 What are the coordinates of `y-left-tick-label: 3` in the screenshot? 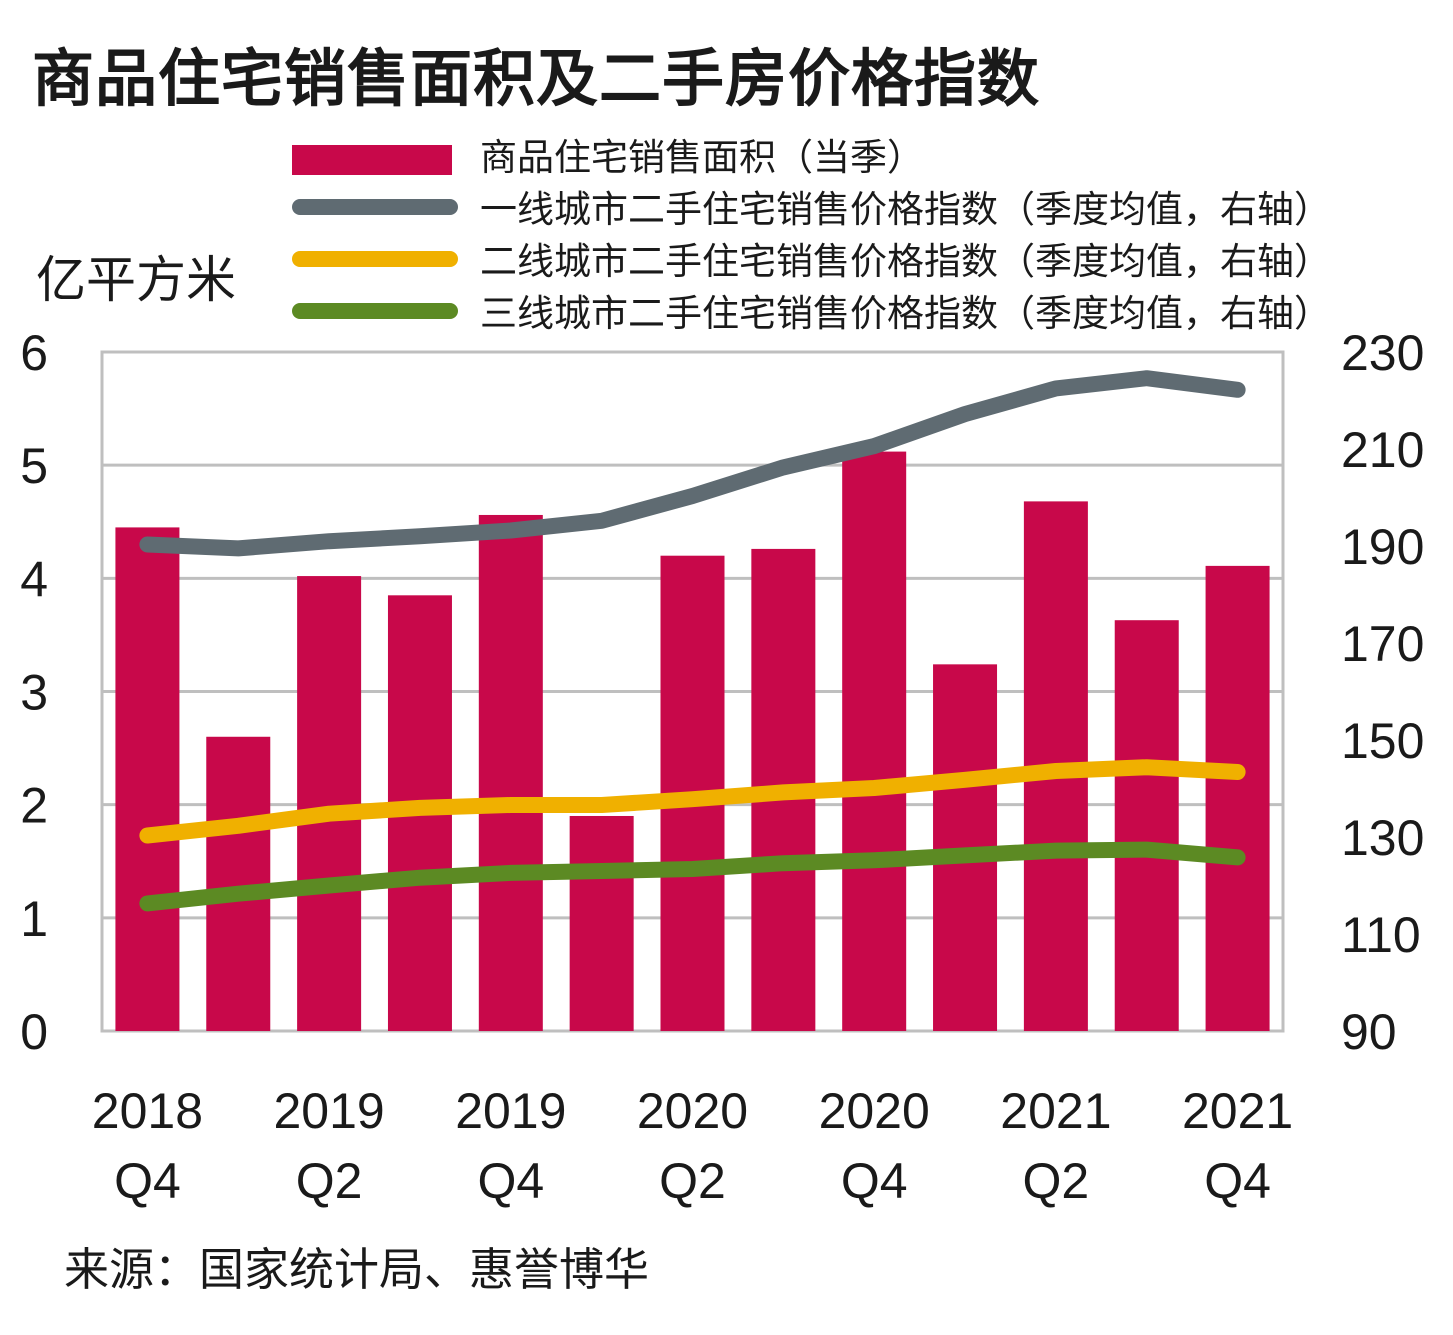 It's located at (34, 693).